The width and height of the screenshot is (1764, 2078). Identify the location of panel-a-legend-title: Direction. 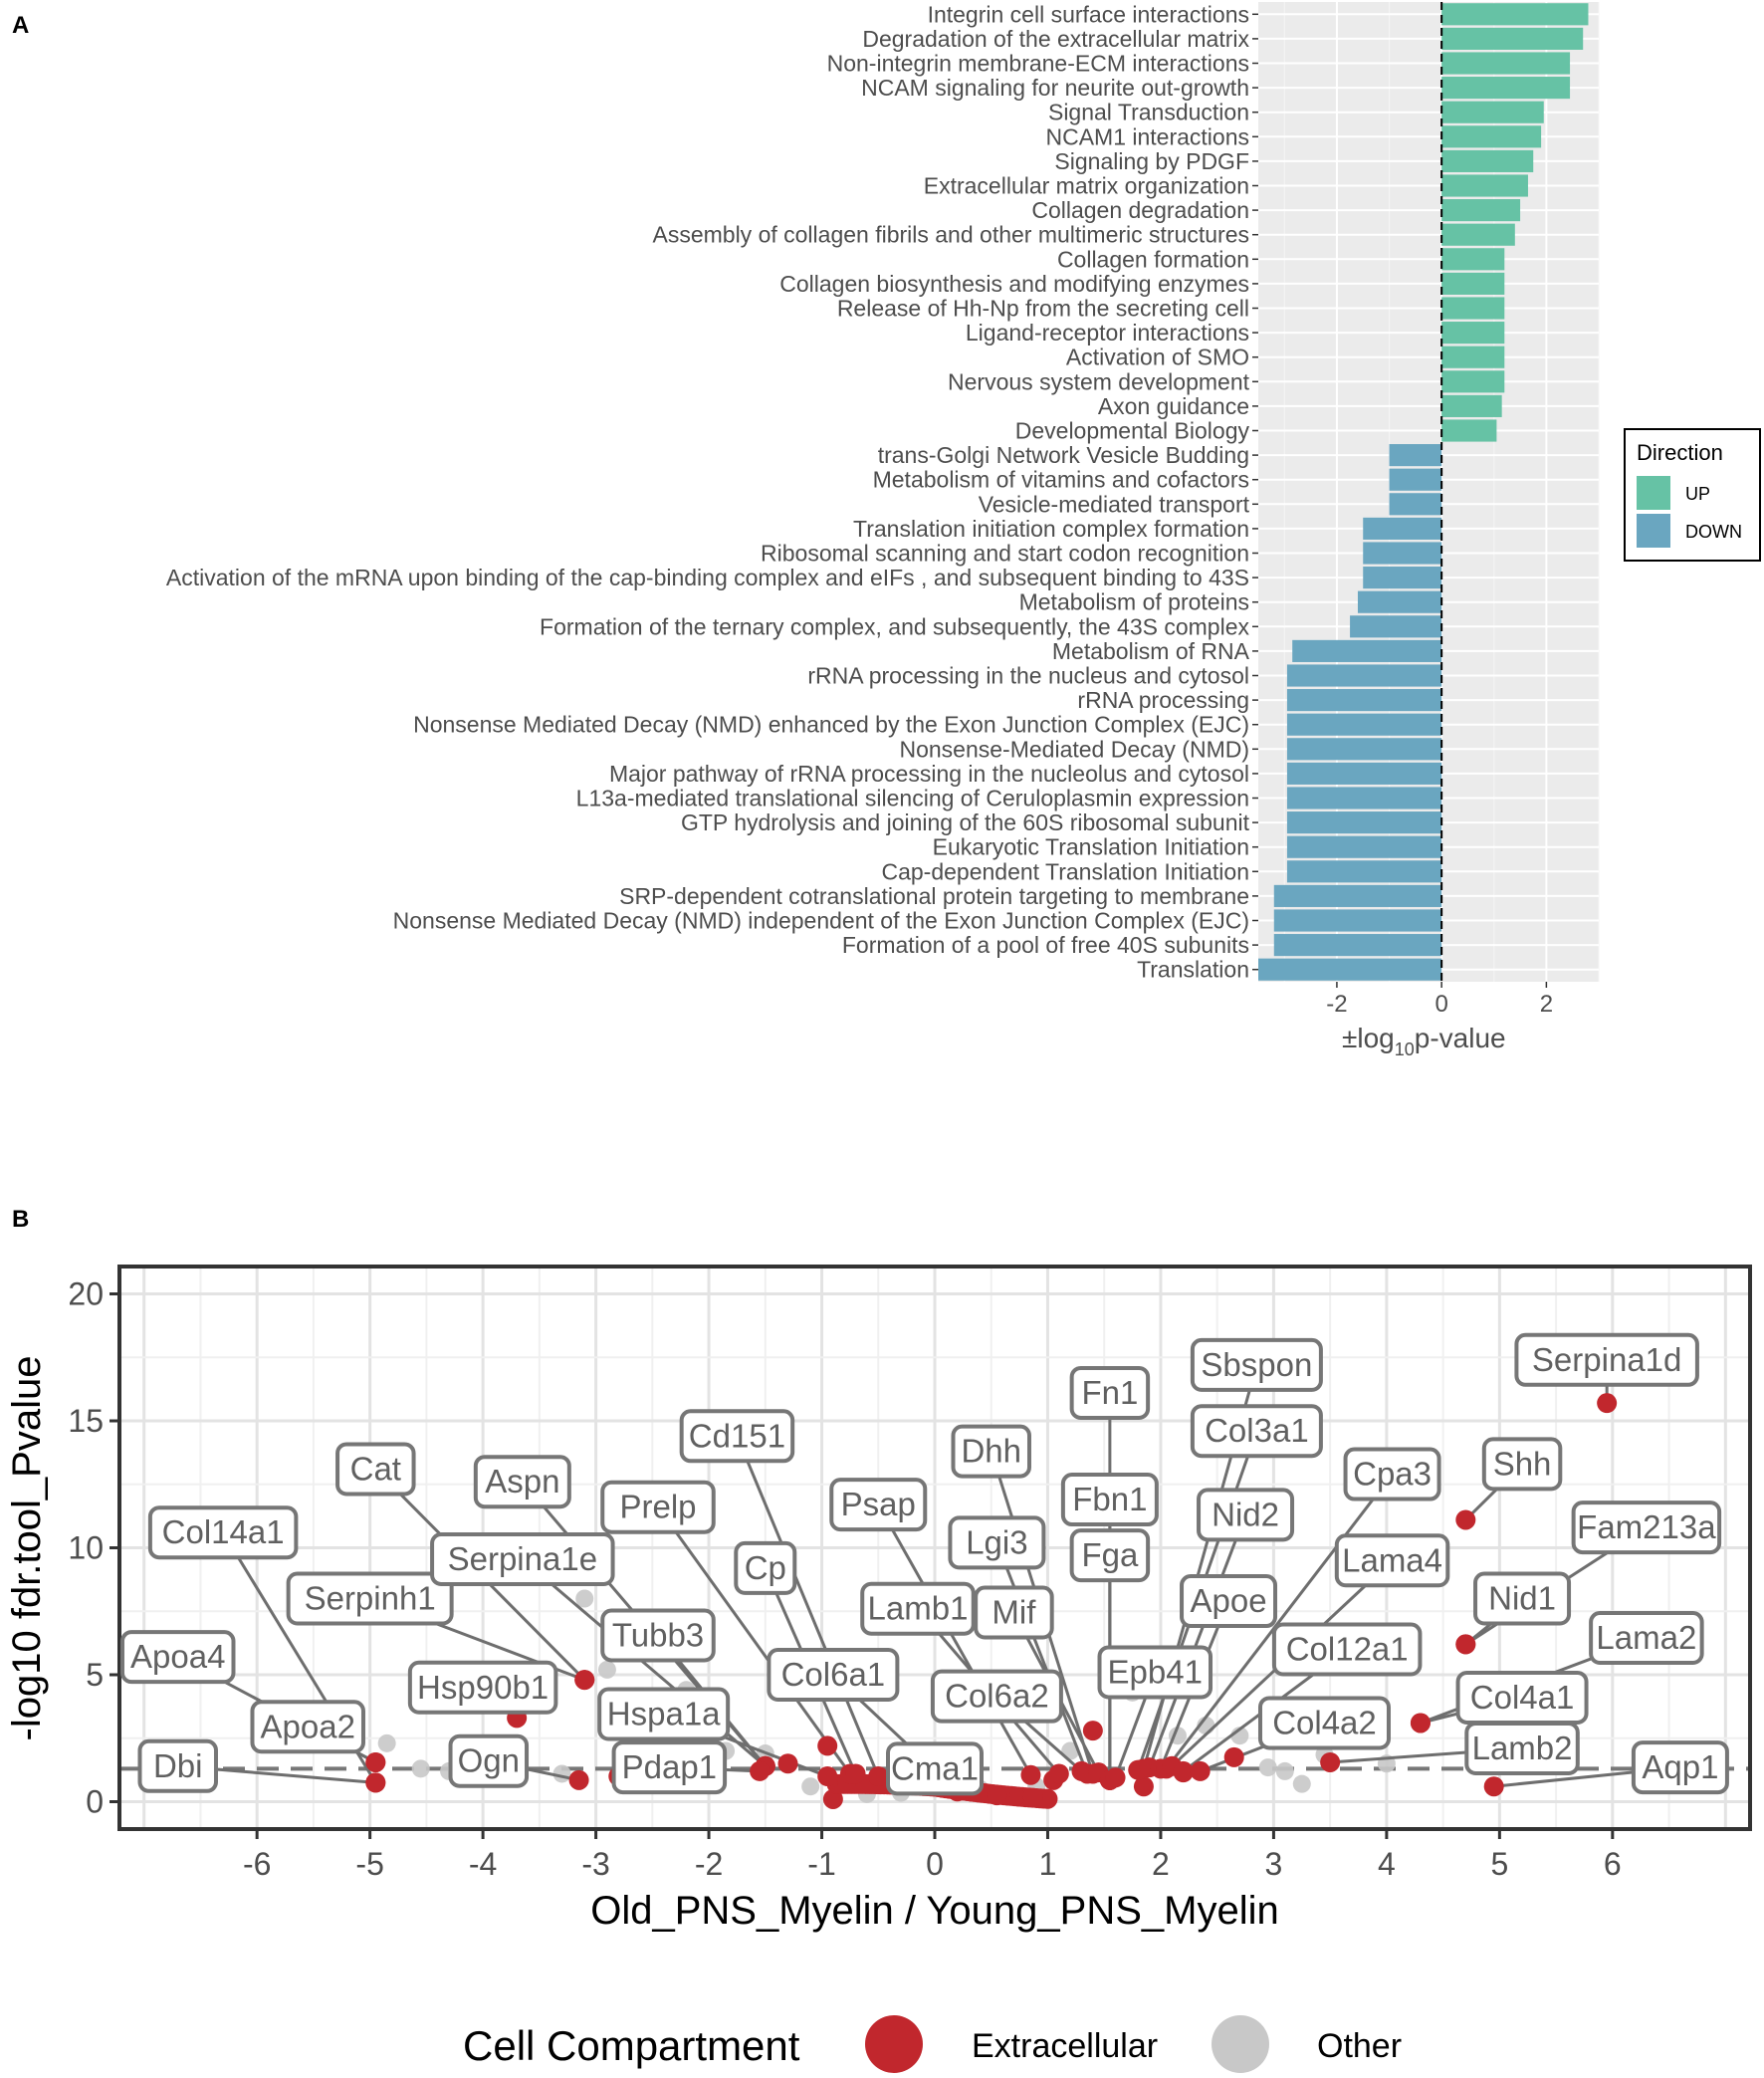
(1680, 452).